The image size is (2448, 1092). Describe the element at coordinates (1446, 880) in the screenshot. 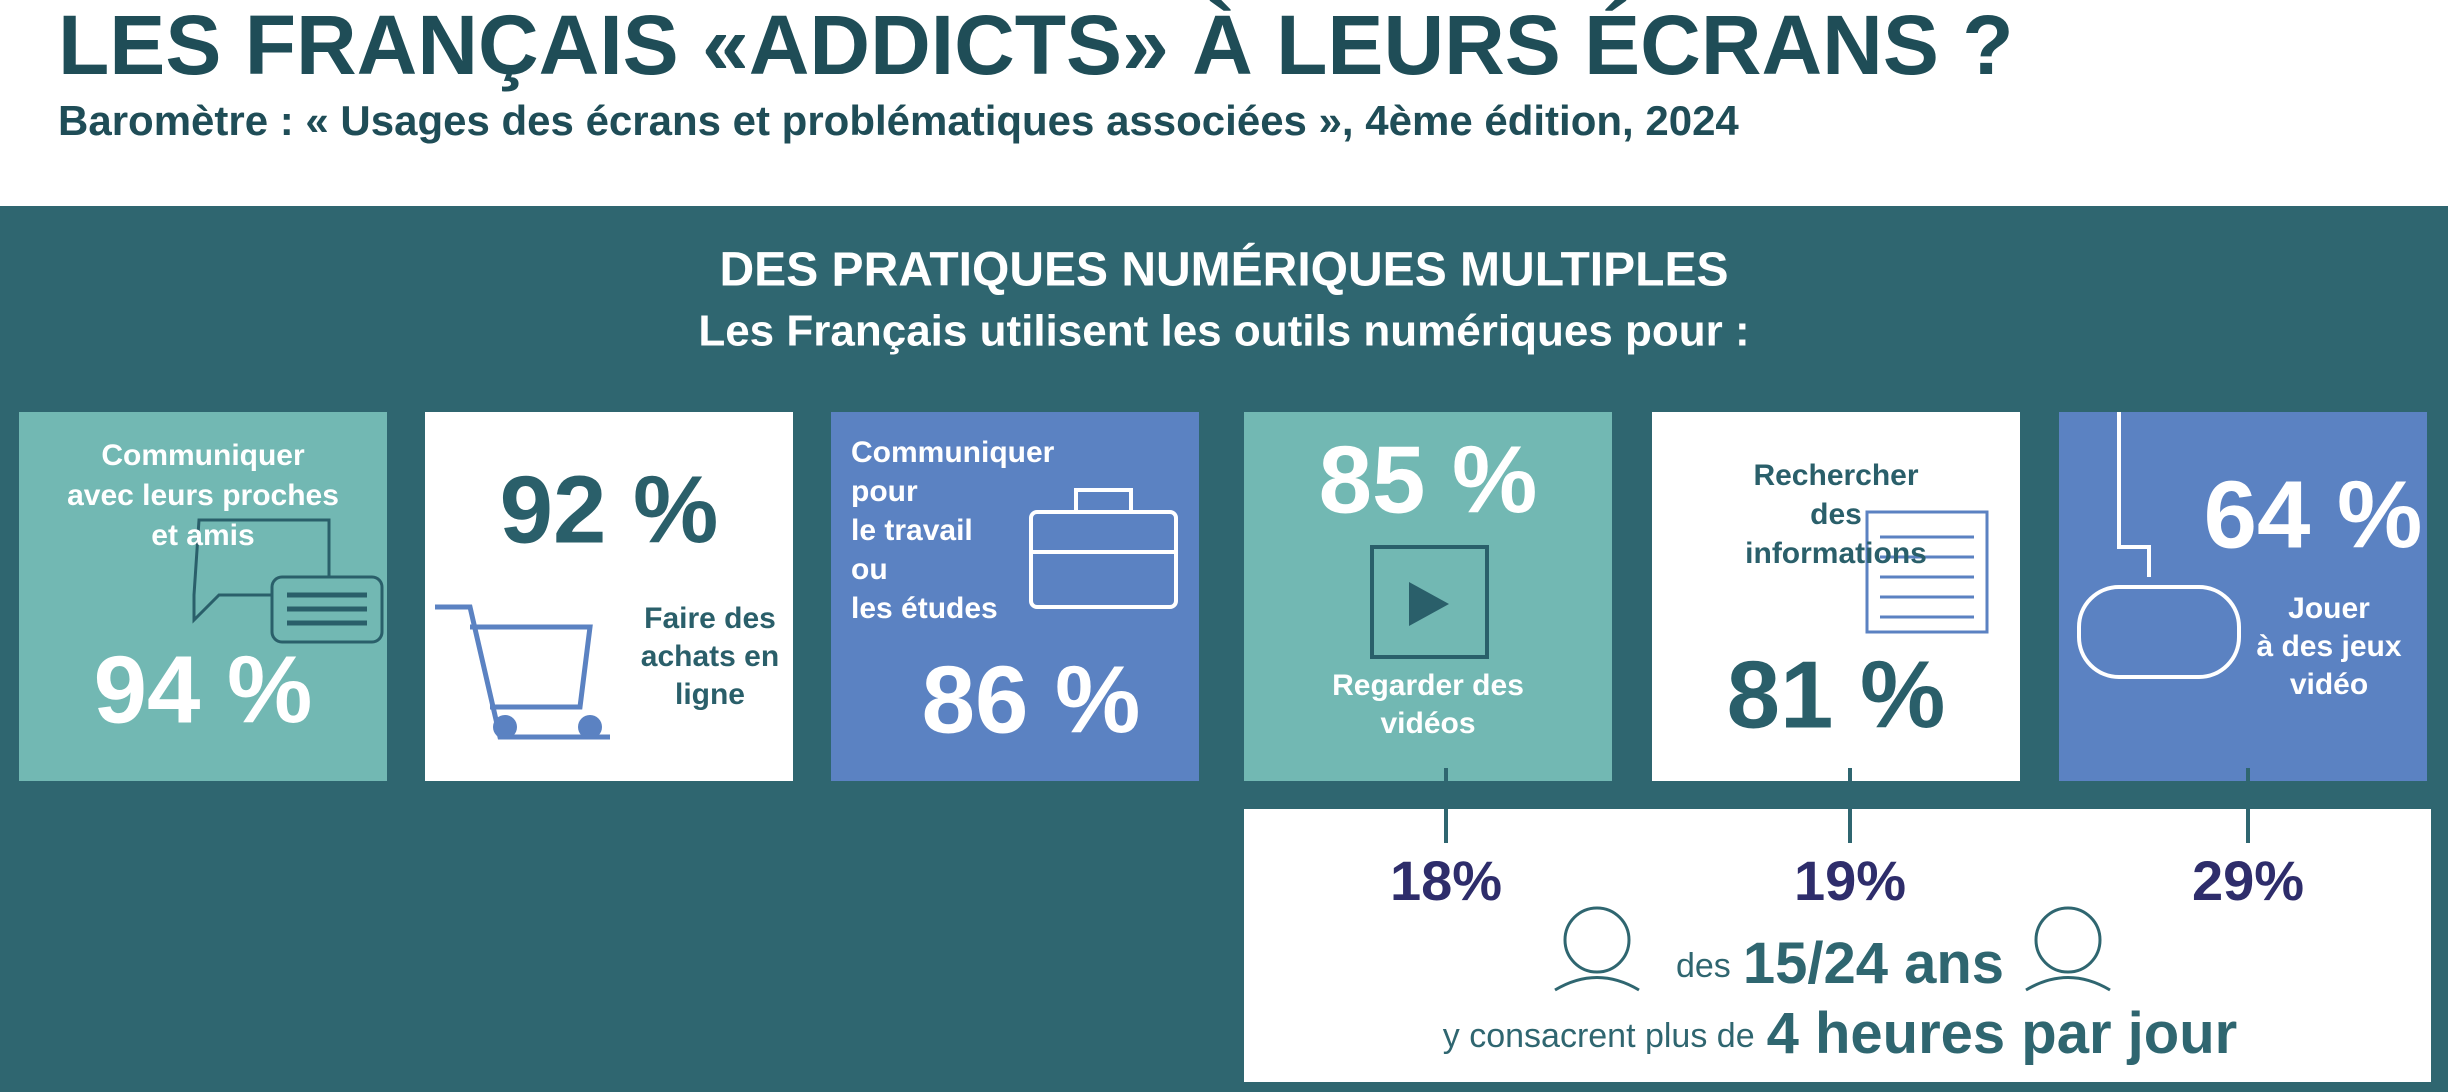

I see `youth-value: 18%` at that location.